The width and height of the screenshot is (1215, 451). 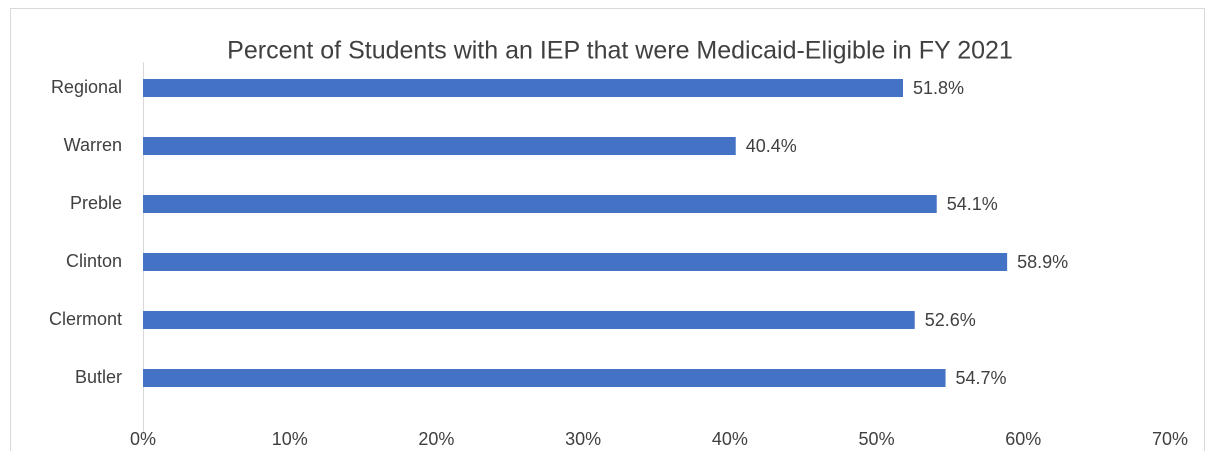 I want to click on x-tick-label: 0%, so click(x=143, y=439).